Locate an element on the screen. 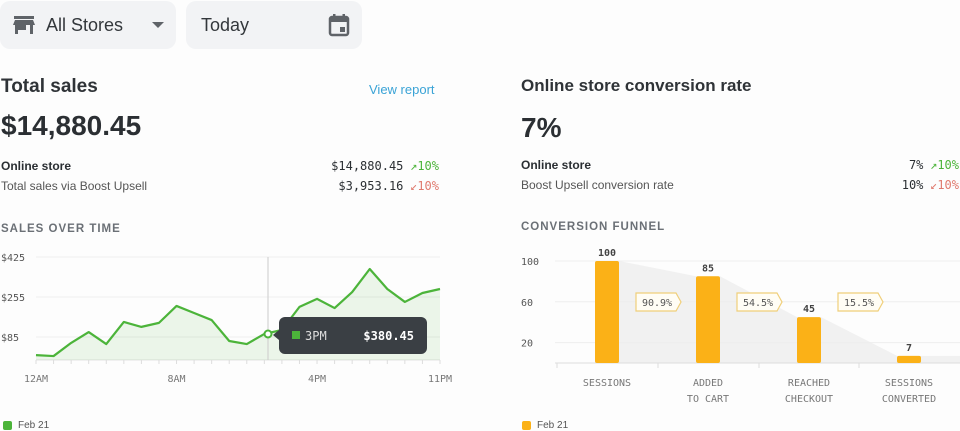 This screenshot has height=431, width=960. total-sales-title: Total sales is located at coordinates (49, 86).